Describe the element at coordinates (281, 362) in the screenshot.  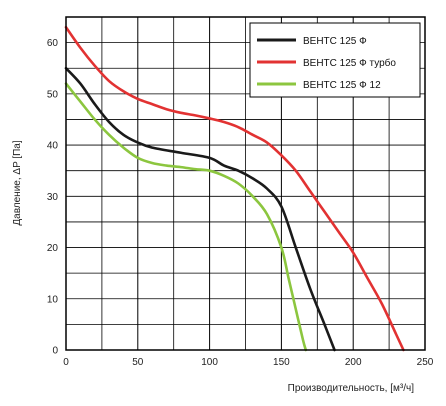
I see `x-tick-label: 150` at that location.